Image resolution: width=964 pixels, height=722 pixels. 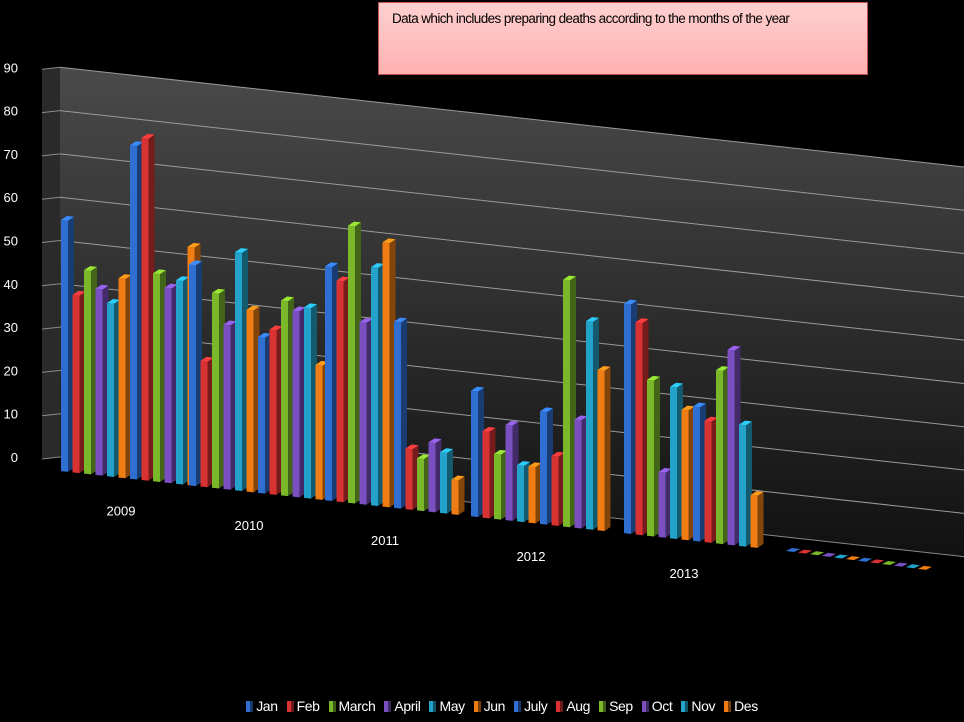 I want to click on bar-aug-2013, so click(x=708, y=481).